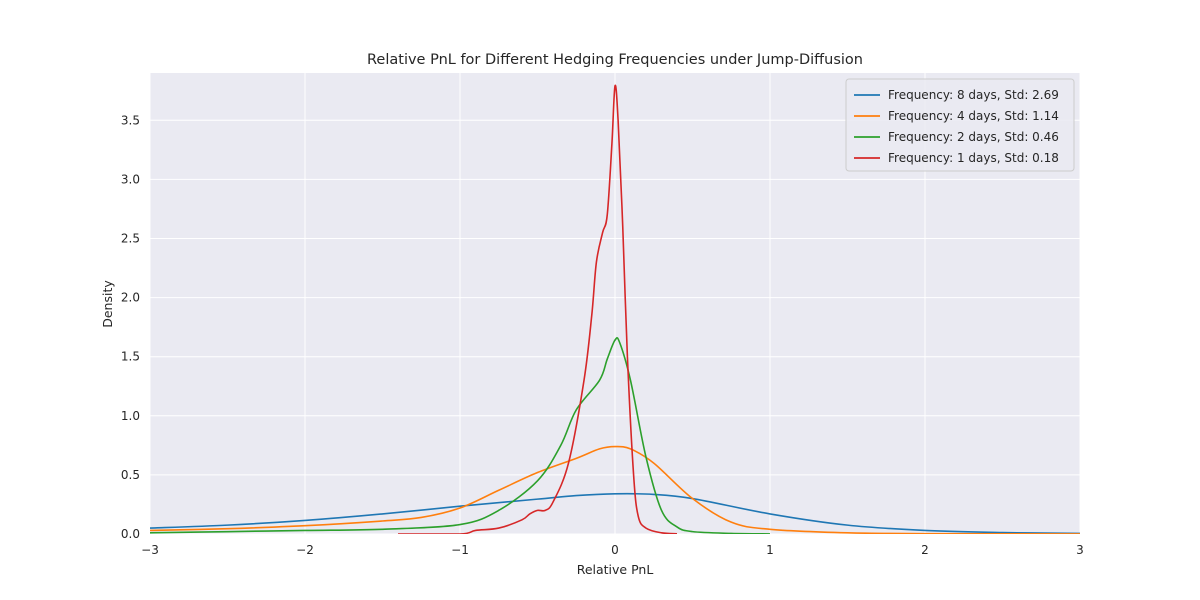 The width and height of the screenshot is (1200, 600). What do you see at coordinates (130, 534) in the screenshot?
I see `y-tick-label: 0.0` at bounding box center [130, 534].